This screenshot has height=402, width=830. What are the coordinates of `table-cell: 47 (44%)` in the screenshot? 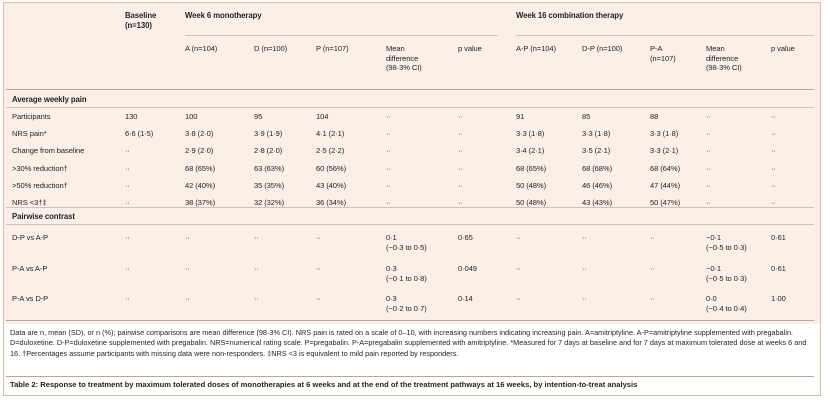 It's located at (665, 185).